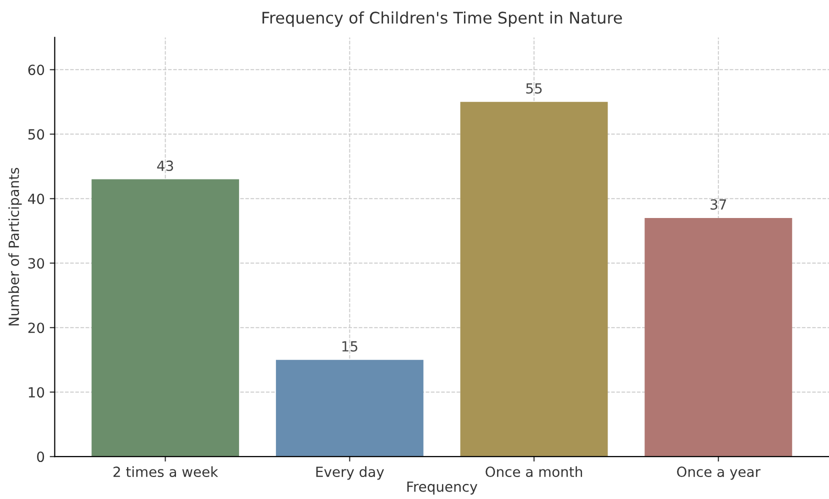 The width and height of the screenshot is (829, 499). Describe the element at coordinates (36, 70) in the screenshot. I see `y-tick-label: 60` at that location.